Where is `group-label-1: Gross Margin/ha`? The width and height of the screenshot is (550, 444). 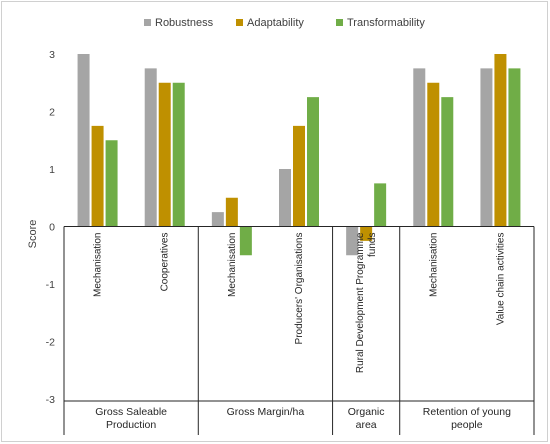 group-label-1: Gross Margin/ha is located at coordinates (266, 412).